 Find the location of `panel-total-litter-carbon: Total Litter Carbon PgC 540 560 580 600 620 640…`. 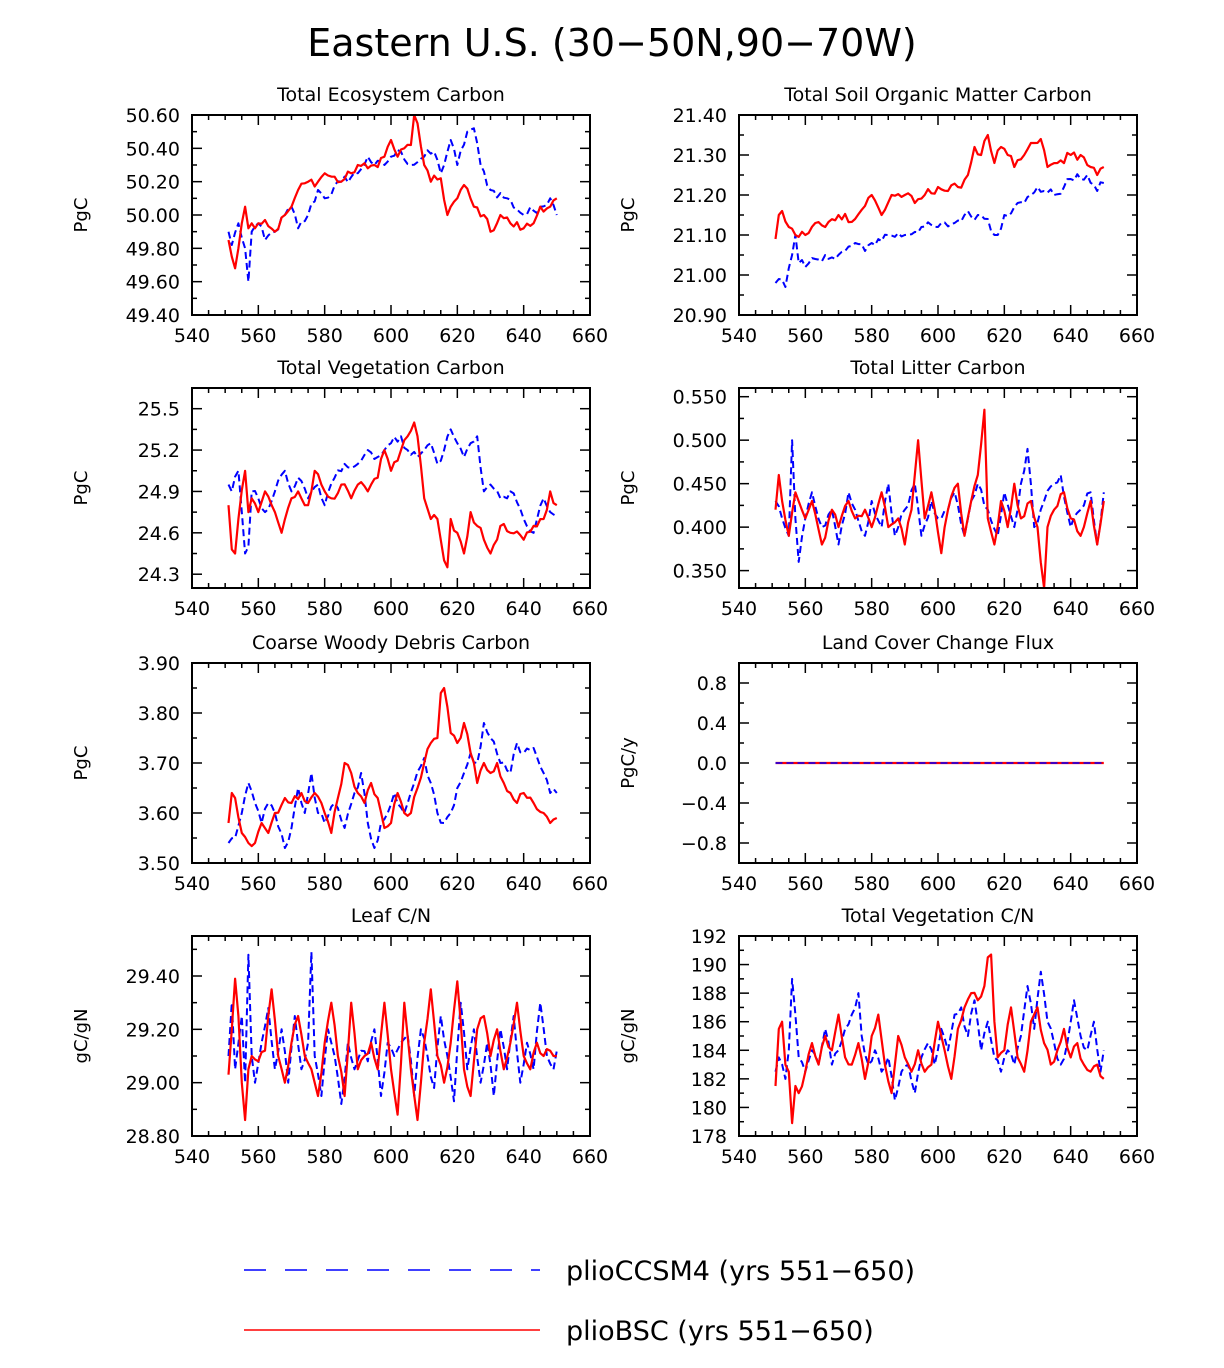

panel-total-litter-carbon: Total Litter Carbon PgC 540 560 580 600 620 640… is located at coordinates (886, 488).